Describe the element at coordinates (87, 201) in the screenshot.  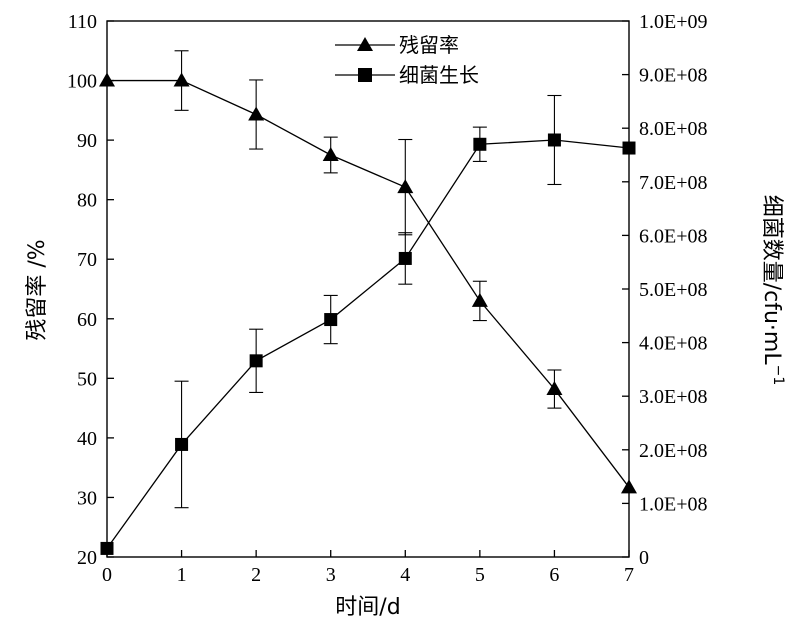
I see `y-left-tick-label: 80` at that location.